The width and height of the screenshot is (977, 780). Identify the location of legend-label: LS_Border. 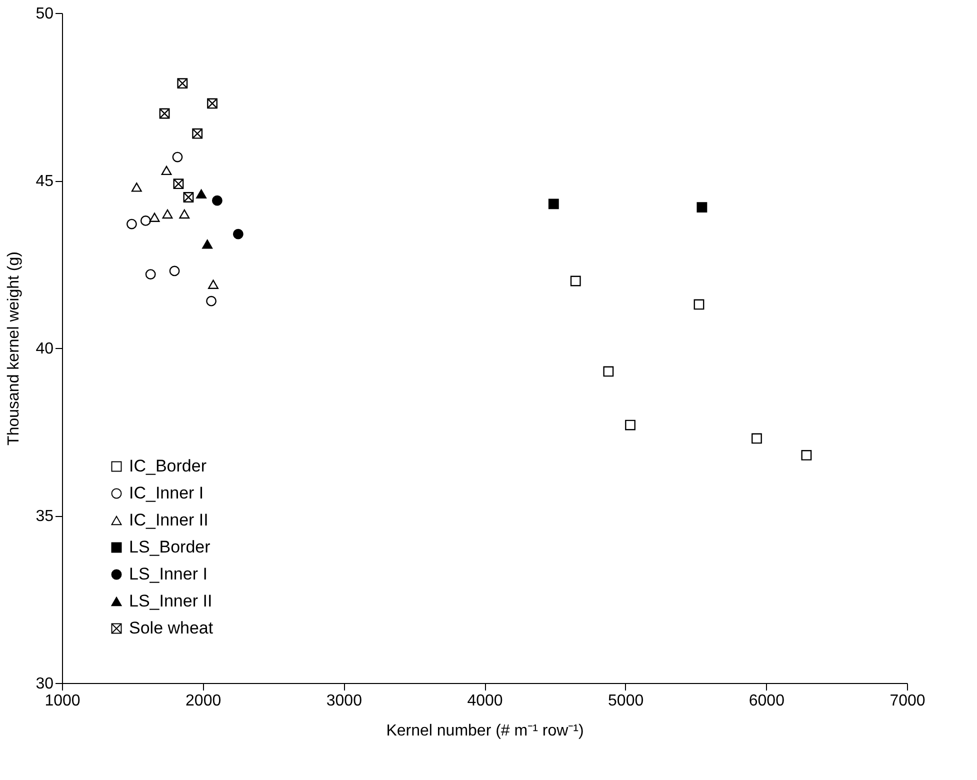
(170, 547).